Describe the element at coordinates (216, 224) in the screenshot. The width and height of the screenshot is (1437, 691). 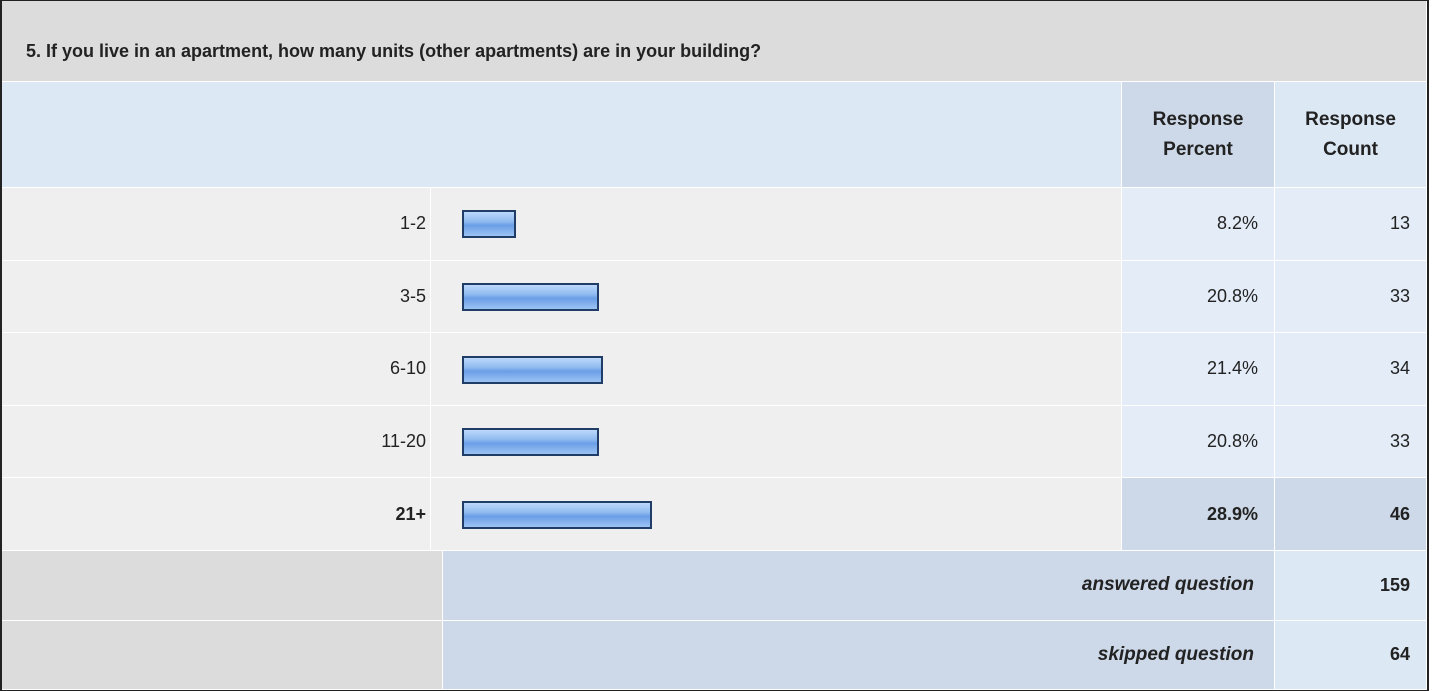
I see `row-label: 1-2` at that location.